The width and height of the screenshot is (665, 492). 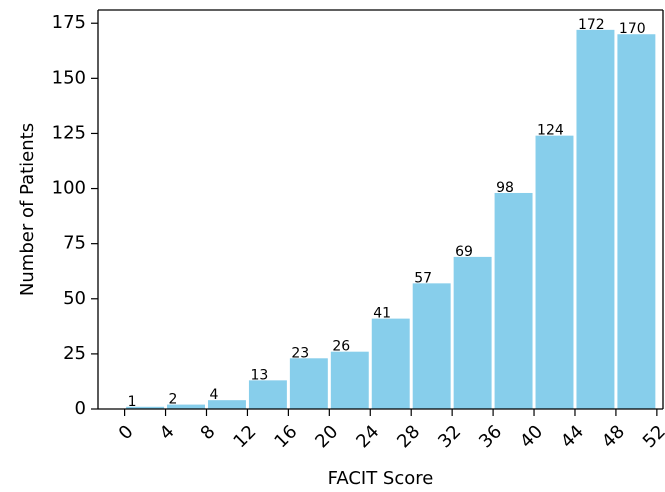 What do you see at coordinates (326, 436) in the screenshot?
I see `x-tick-label: 20` at bounding box center [326, 436].